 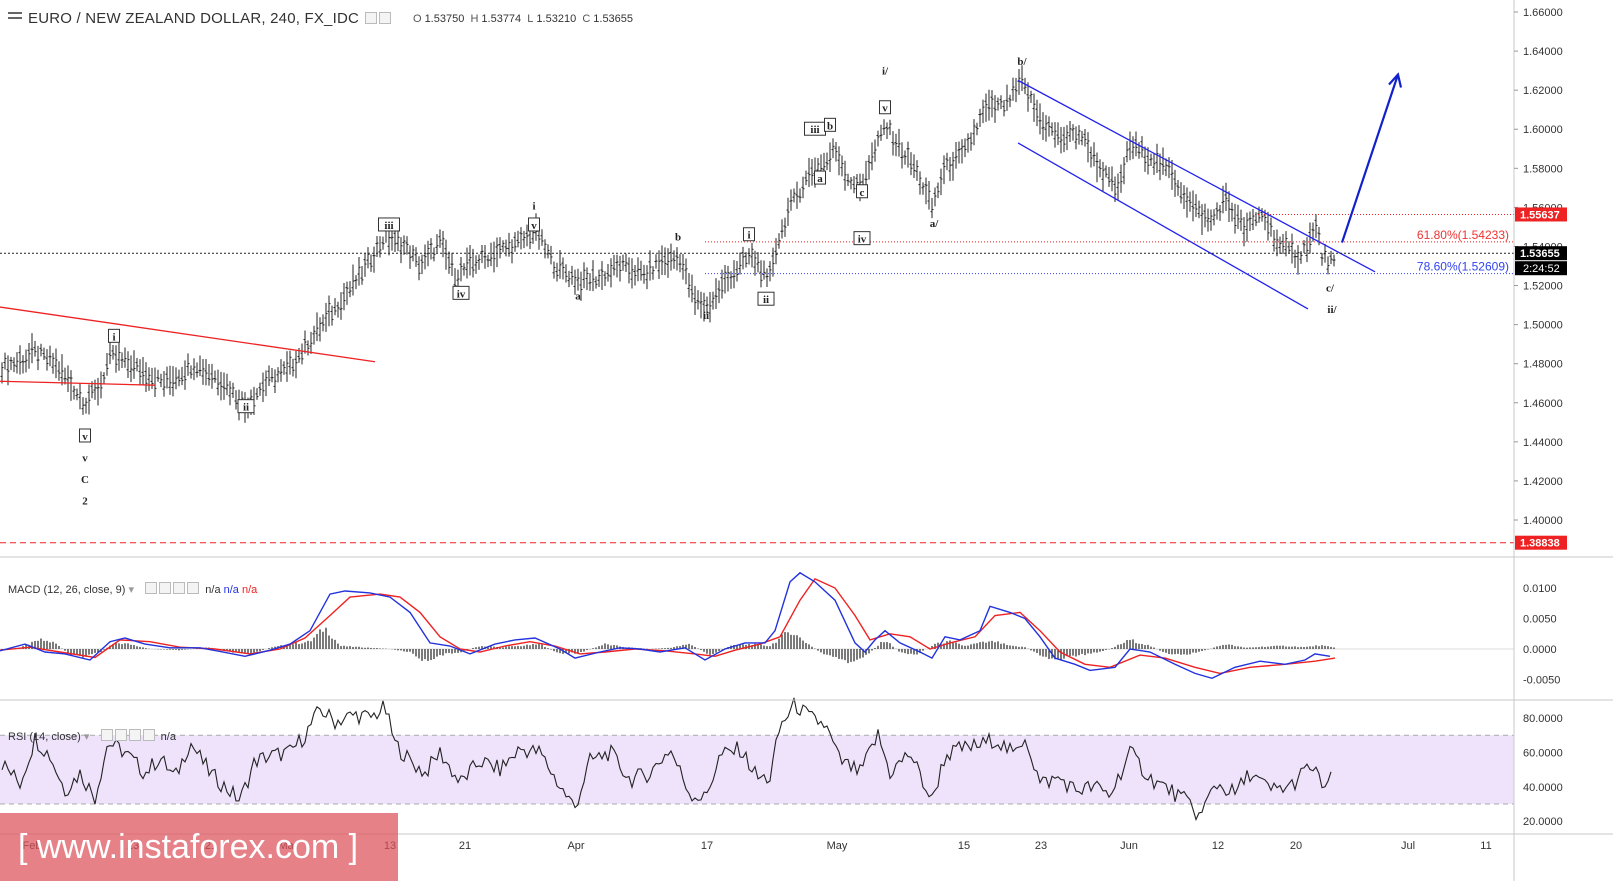 I want to click on settings-icon, so click(x=371, y=18).